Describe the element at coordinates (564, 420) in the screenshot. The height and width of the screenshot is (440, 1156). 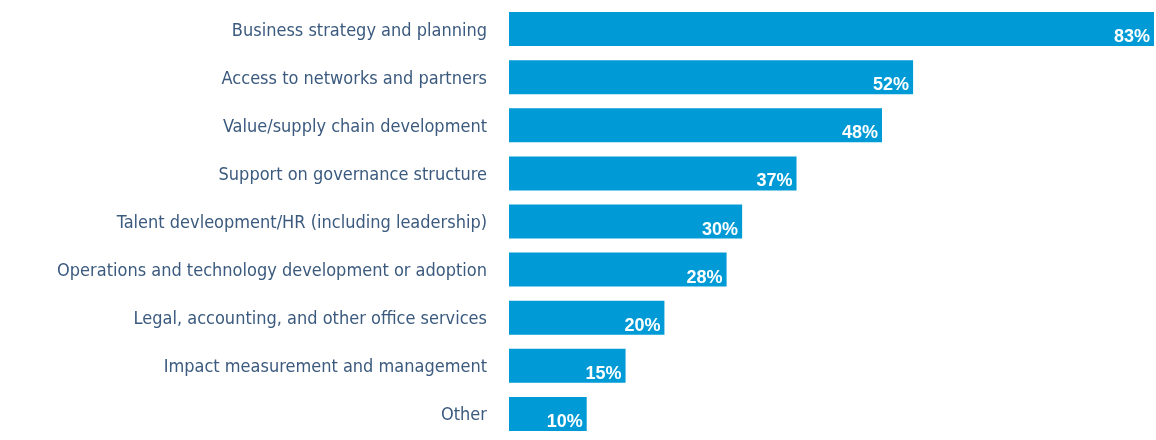
I see `data-label: 10%` at that location.